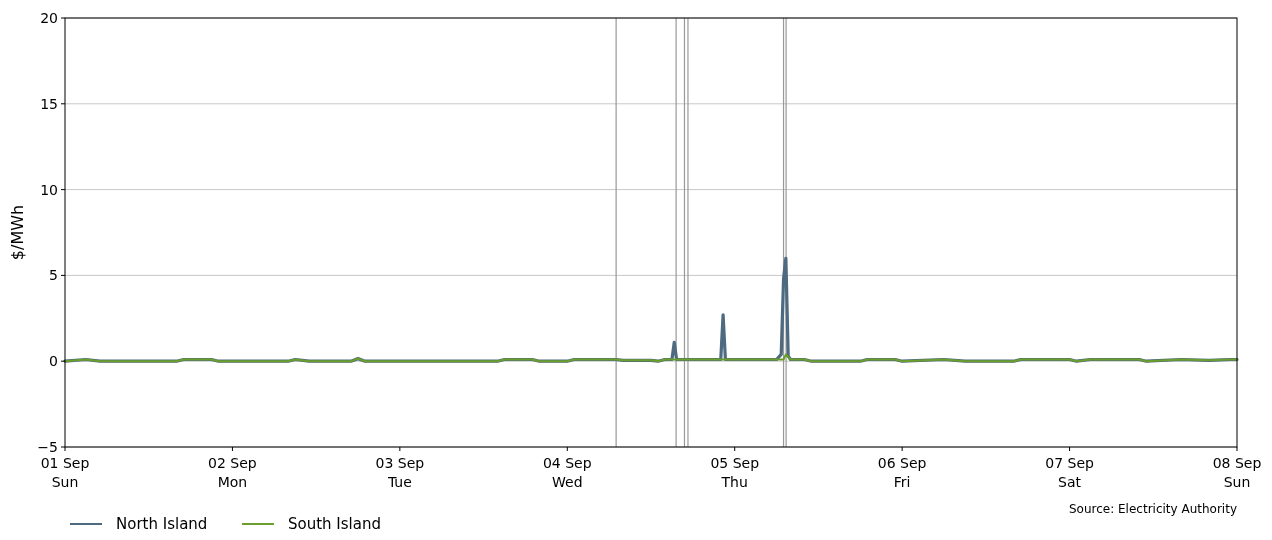  I want to click on legend-label: South Island, so click(334, 524).